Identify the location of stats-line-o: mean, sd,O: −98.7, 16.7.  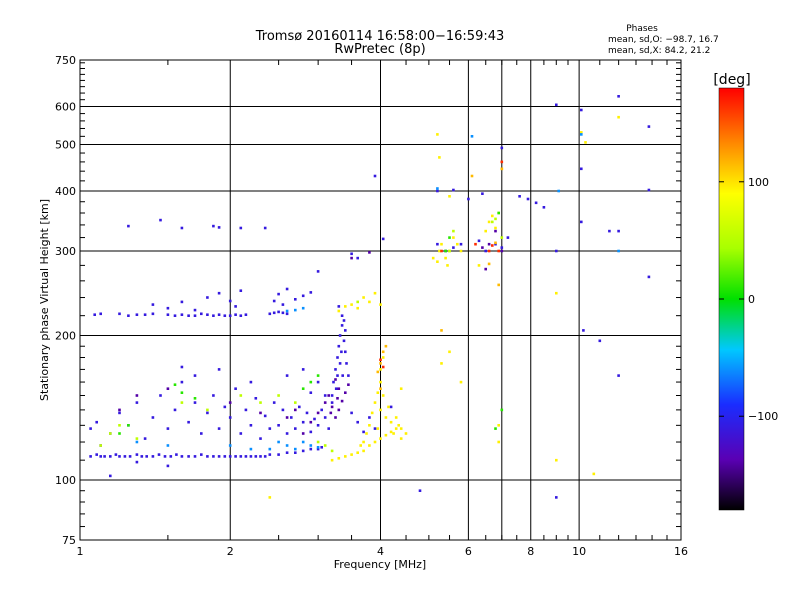
(663, 40).